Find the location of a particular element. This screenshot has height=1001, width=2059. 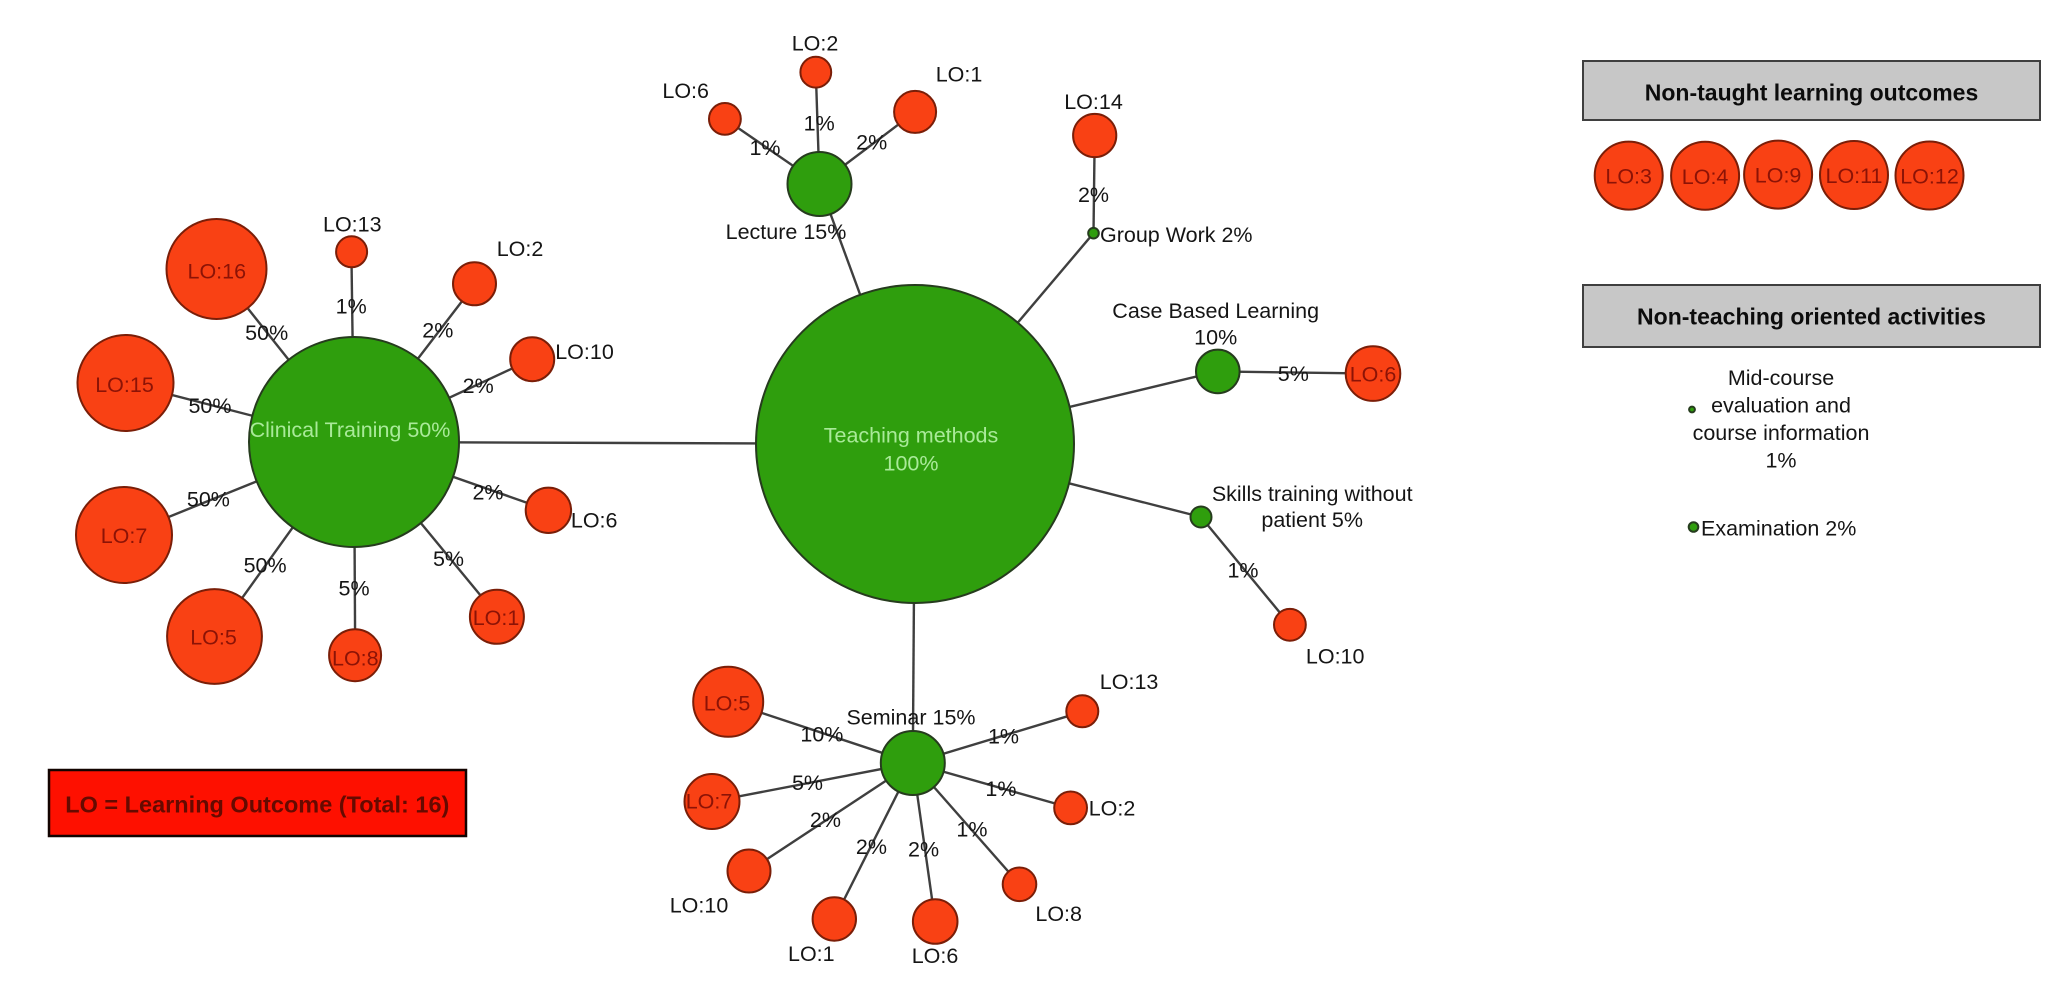

svg-text: Examination 2% is located at coordinates (1778, 529).